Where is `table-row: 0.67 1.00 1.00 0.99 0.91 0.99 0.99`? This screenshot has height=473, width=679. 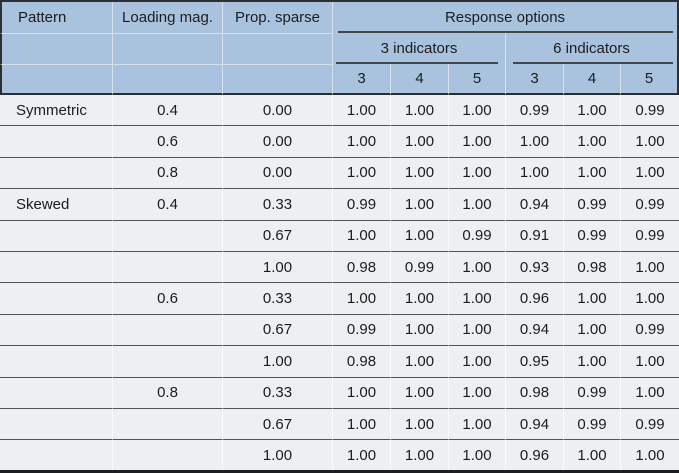
table-row: 0.67 1.00 1.00 0.99 0.91 0.99 0.99 is located at coordinates (339, 236).